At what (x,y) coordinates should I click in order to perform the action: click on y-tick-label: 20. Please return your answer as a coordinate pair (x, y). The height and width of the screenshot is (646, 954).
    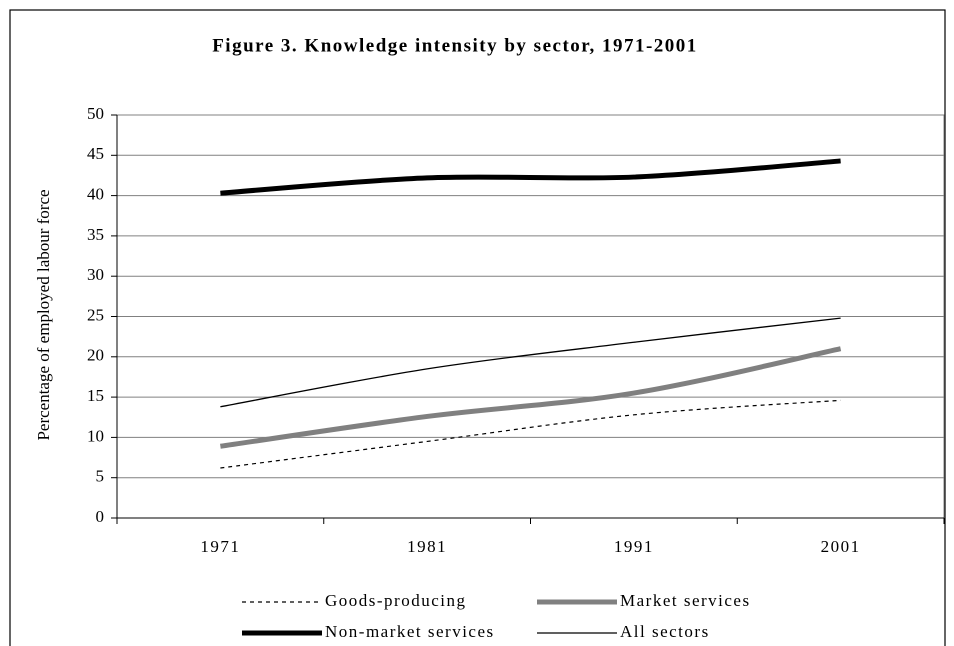
    Looking at the image, I should click on (95, 355).